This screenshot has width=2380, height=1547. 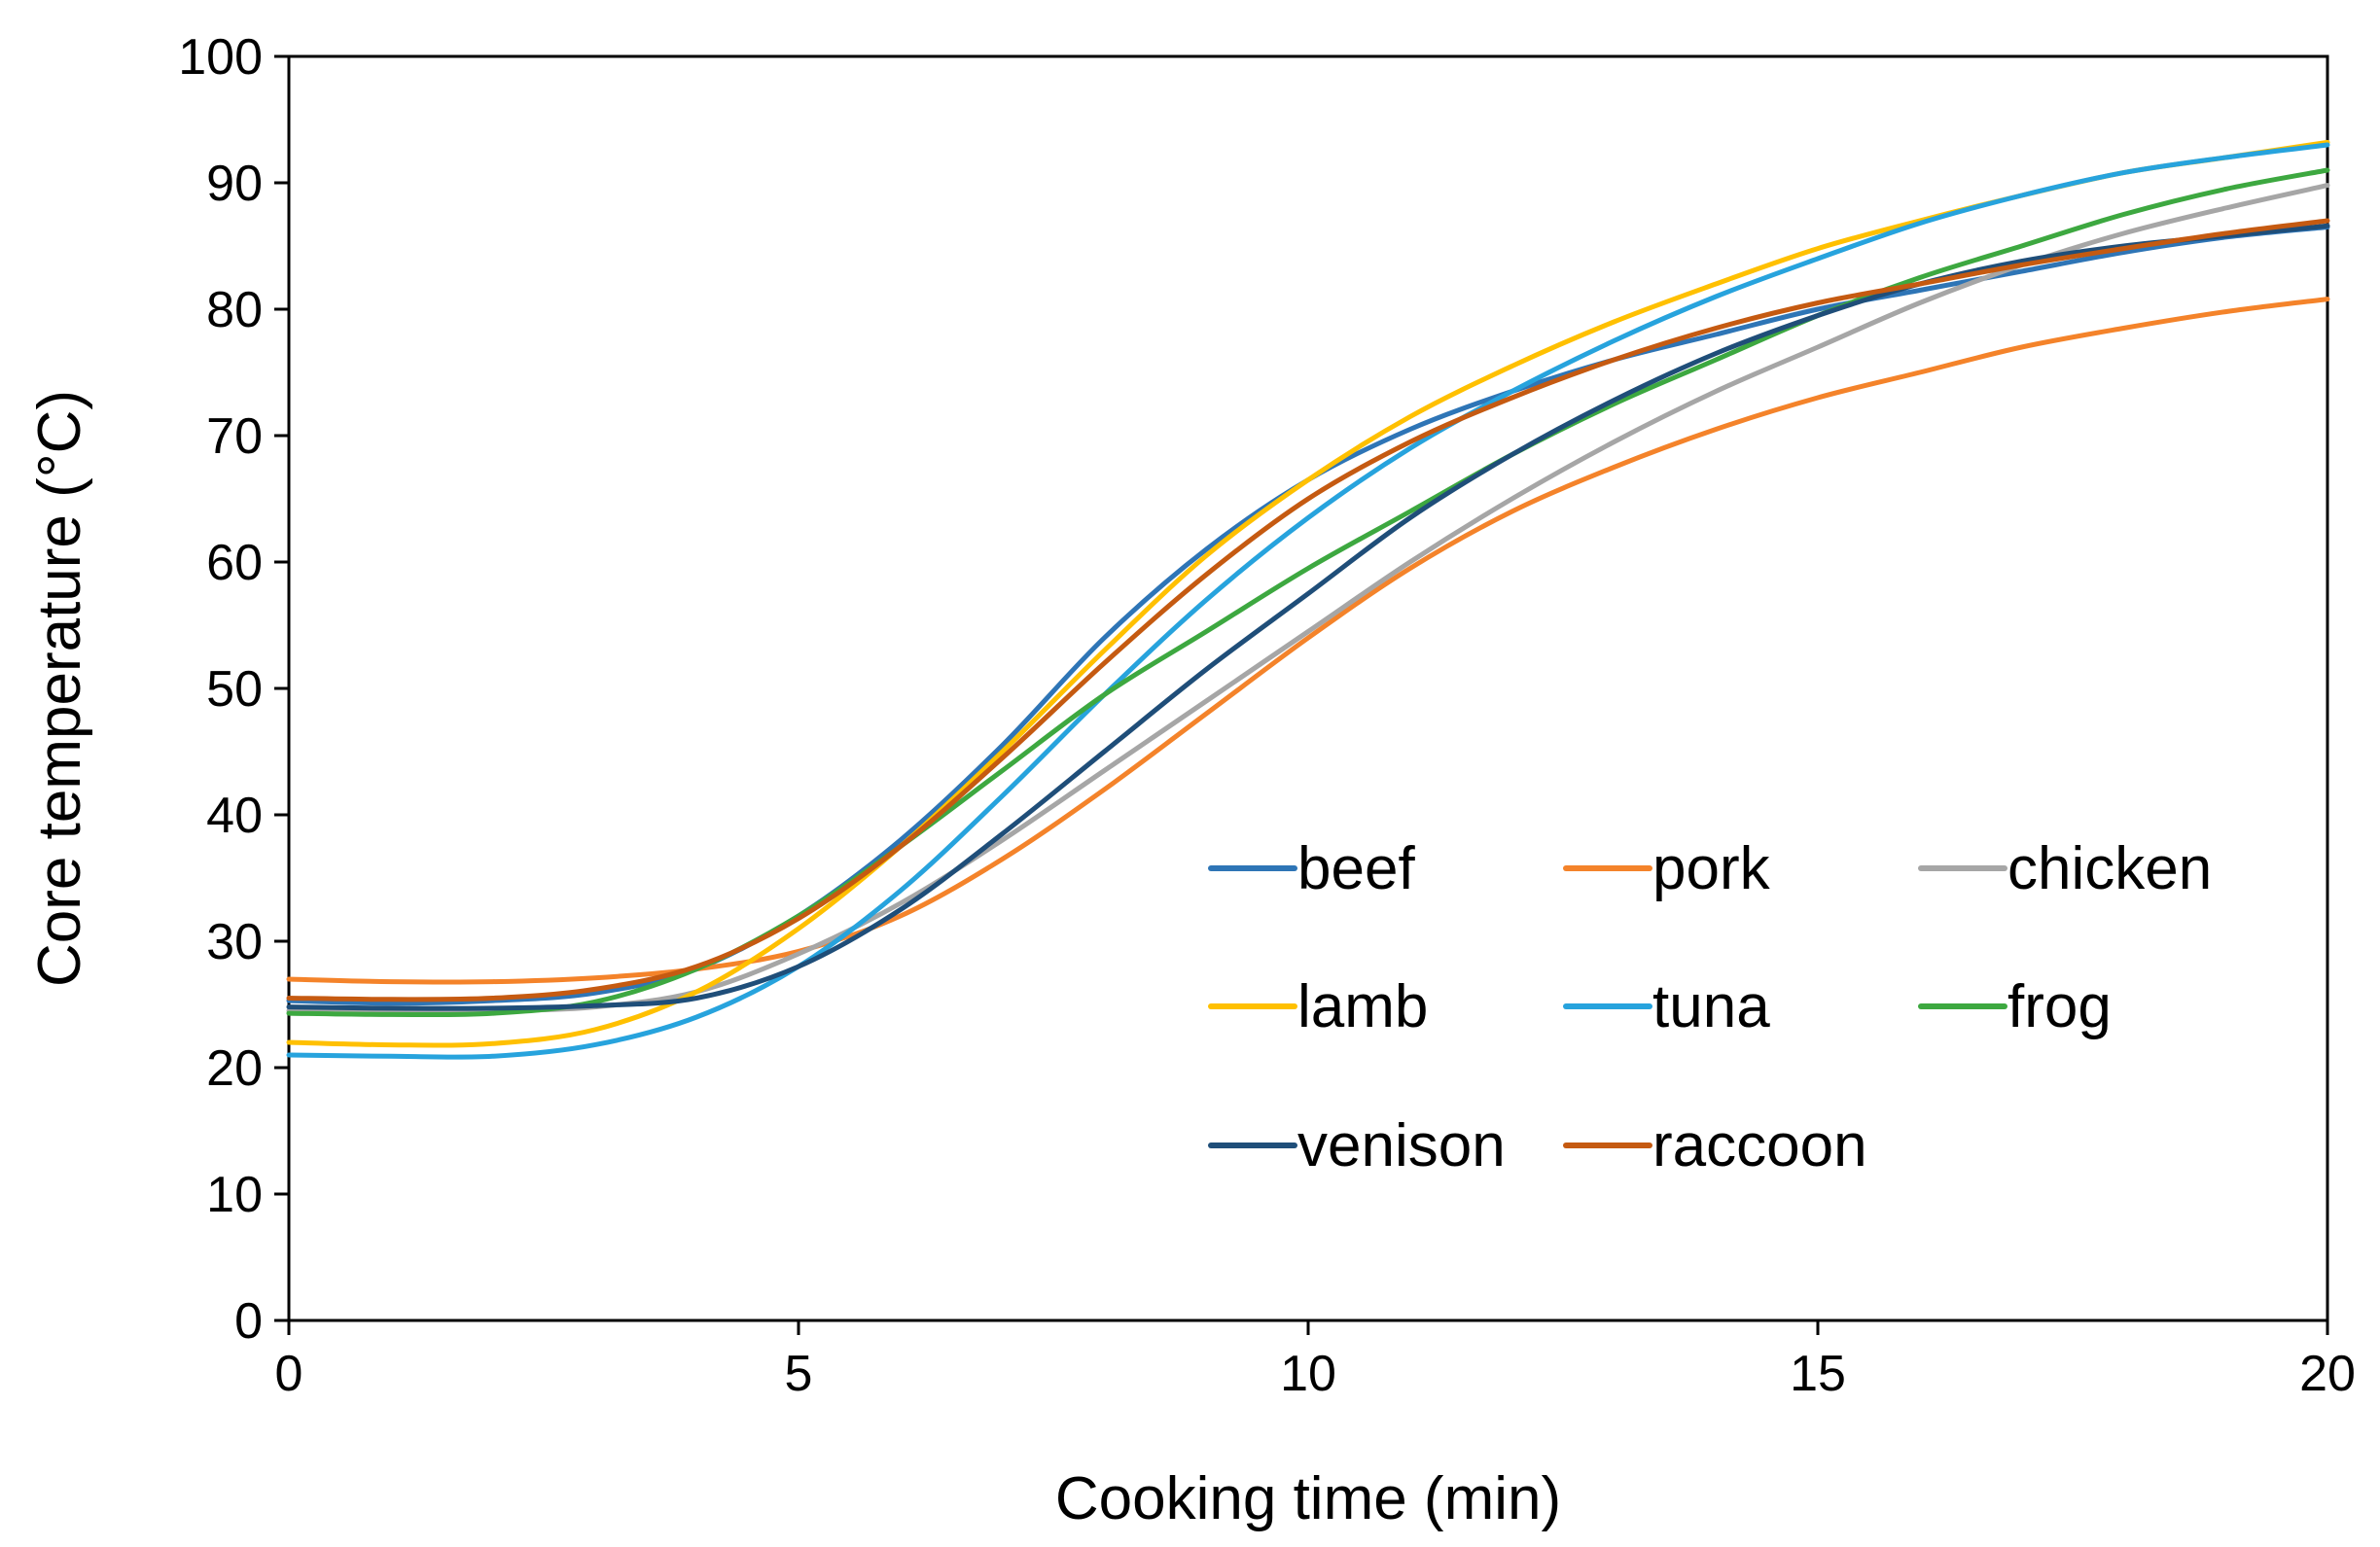 I want to click on legend-label-beef: beef, so click(x=1356, y=868).